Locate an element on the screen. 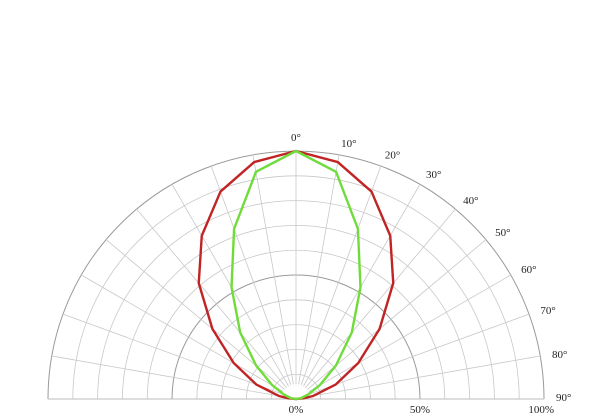 The width and height of the screenshot is (596, 418). angle-tick-label: 90° is located at coordinates (563, 398).